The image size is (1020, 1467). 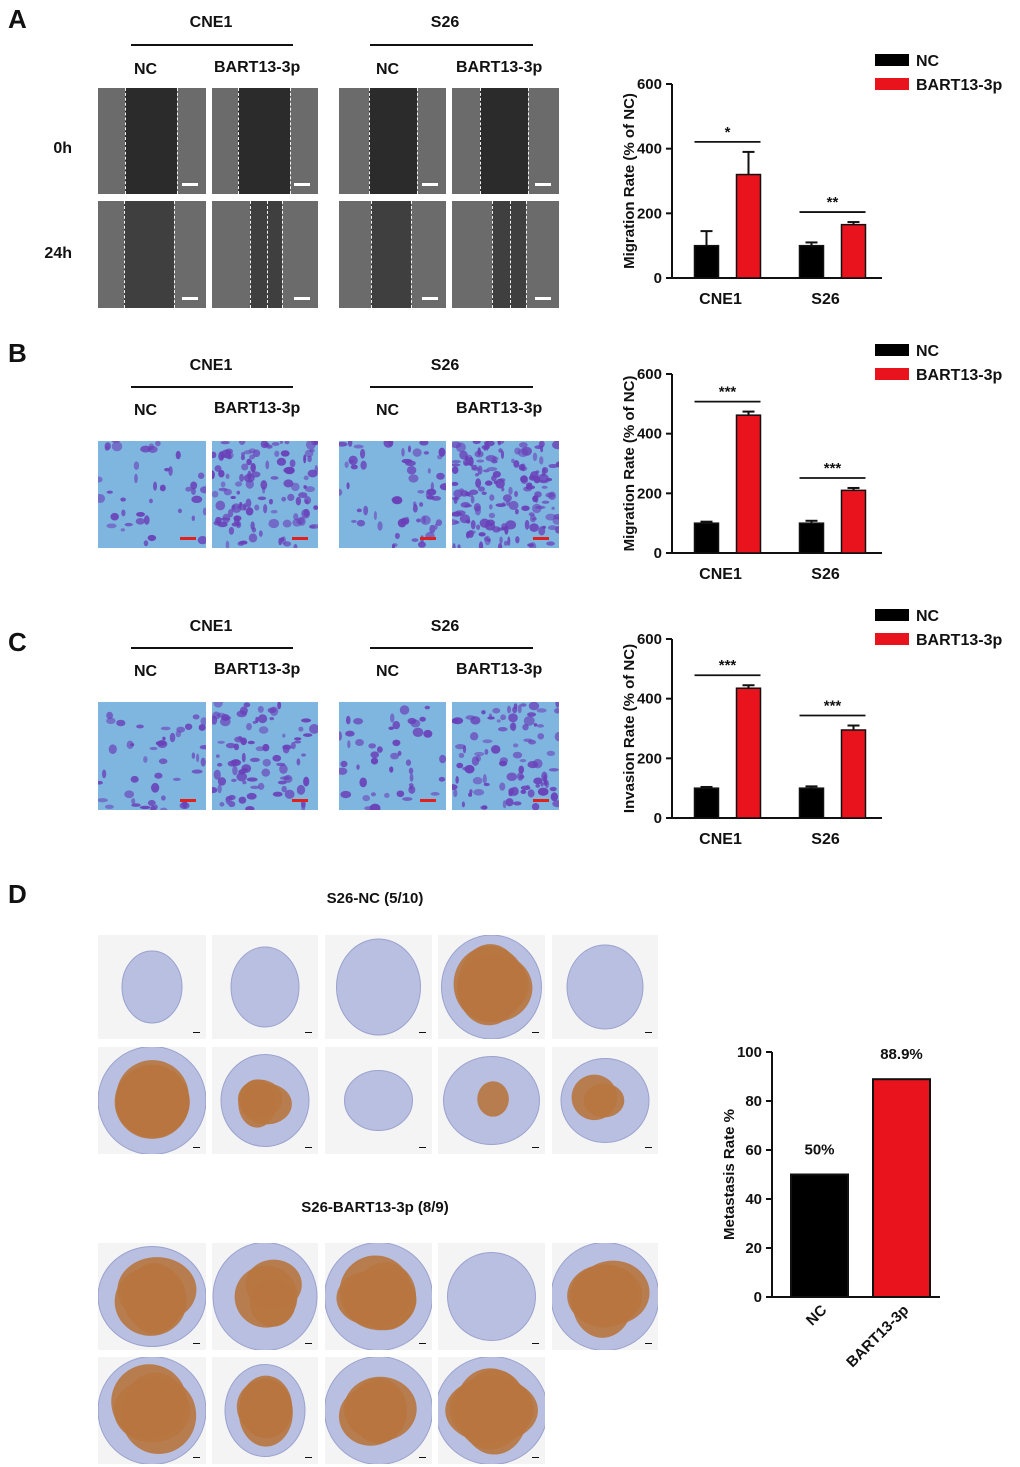 I want to click on value-label: 88.9%, so click(x=901, y=1054).